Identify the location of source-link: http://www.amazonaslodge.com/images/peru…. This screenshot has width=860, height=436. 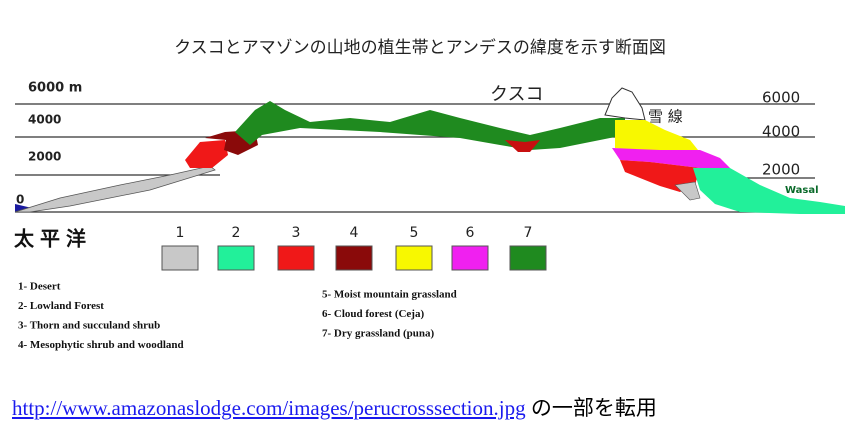
(269, 408).